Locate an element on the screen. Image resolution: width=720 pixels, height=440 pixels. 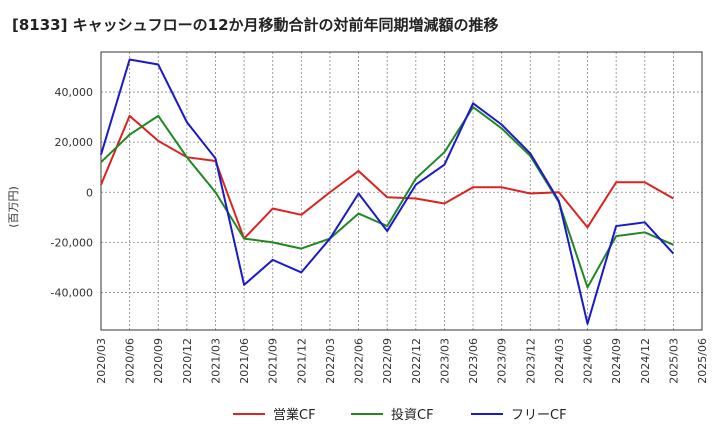
y-tick-label: 20,000 is located at coordinates (74, 142).